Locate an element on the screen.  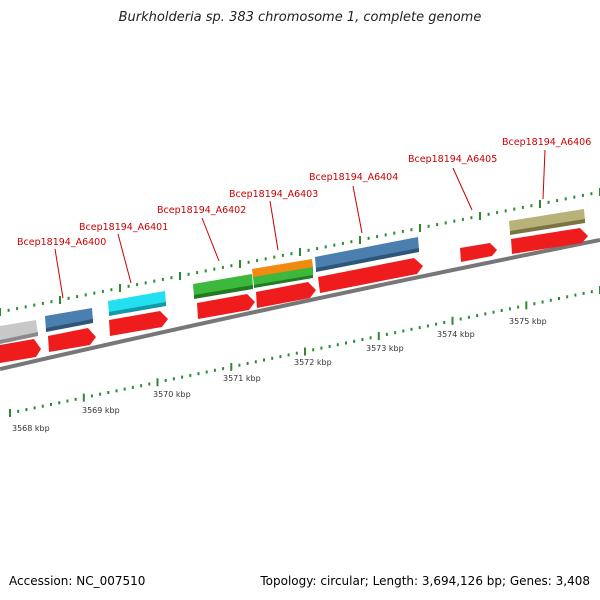
feature-a6402 is located at coordinates (223, 286).